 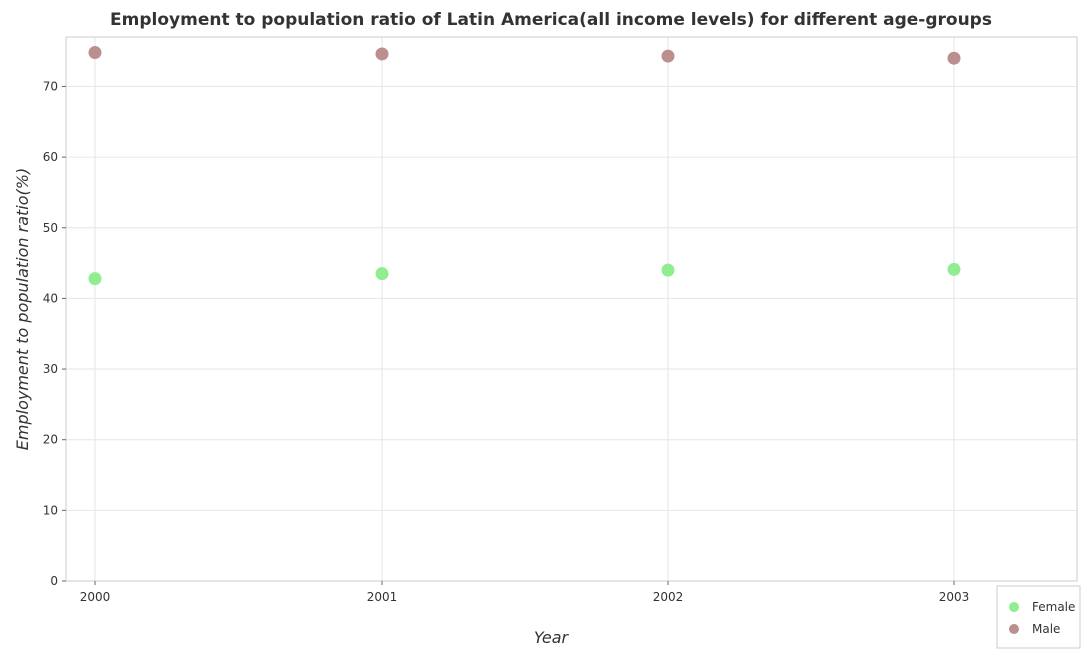 I want to click on x-tick-label: 2001, so click(x=382, y=597).